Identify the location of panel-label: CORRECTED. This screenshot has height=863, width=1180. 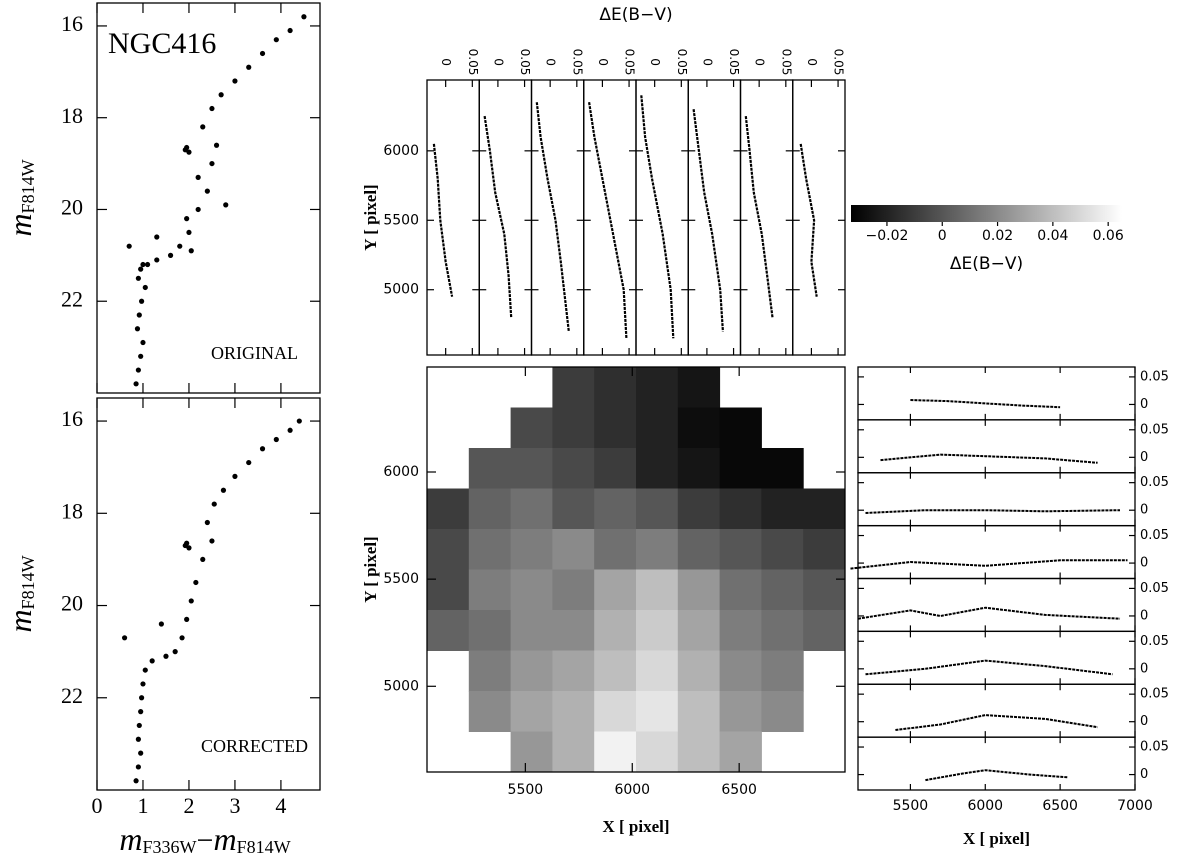
(254, 746).